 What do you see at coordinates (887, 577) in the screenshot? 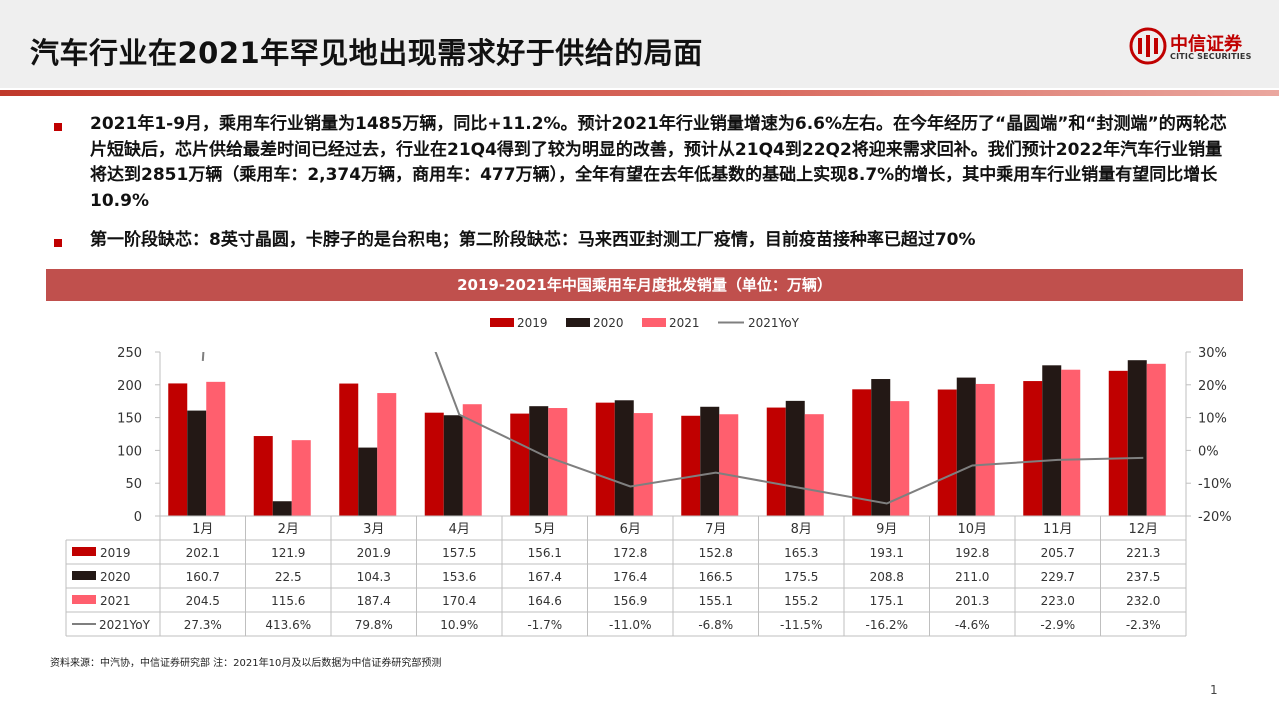
I see `table-cell-2020: 208.8` at bounding box center [887, 577].